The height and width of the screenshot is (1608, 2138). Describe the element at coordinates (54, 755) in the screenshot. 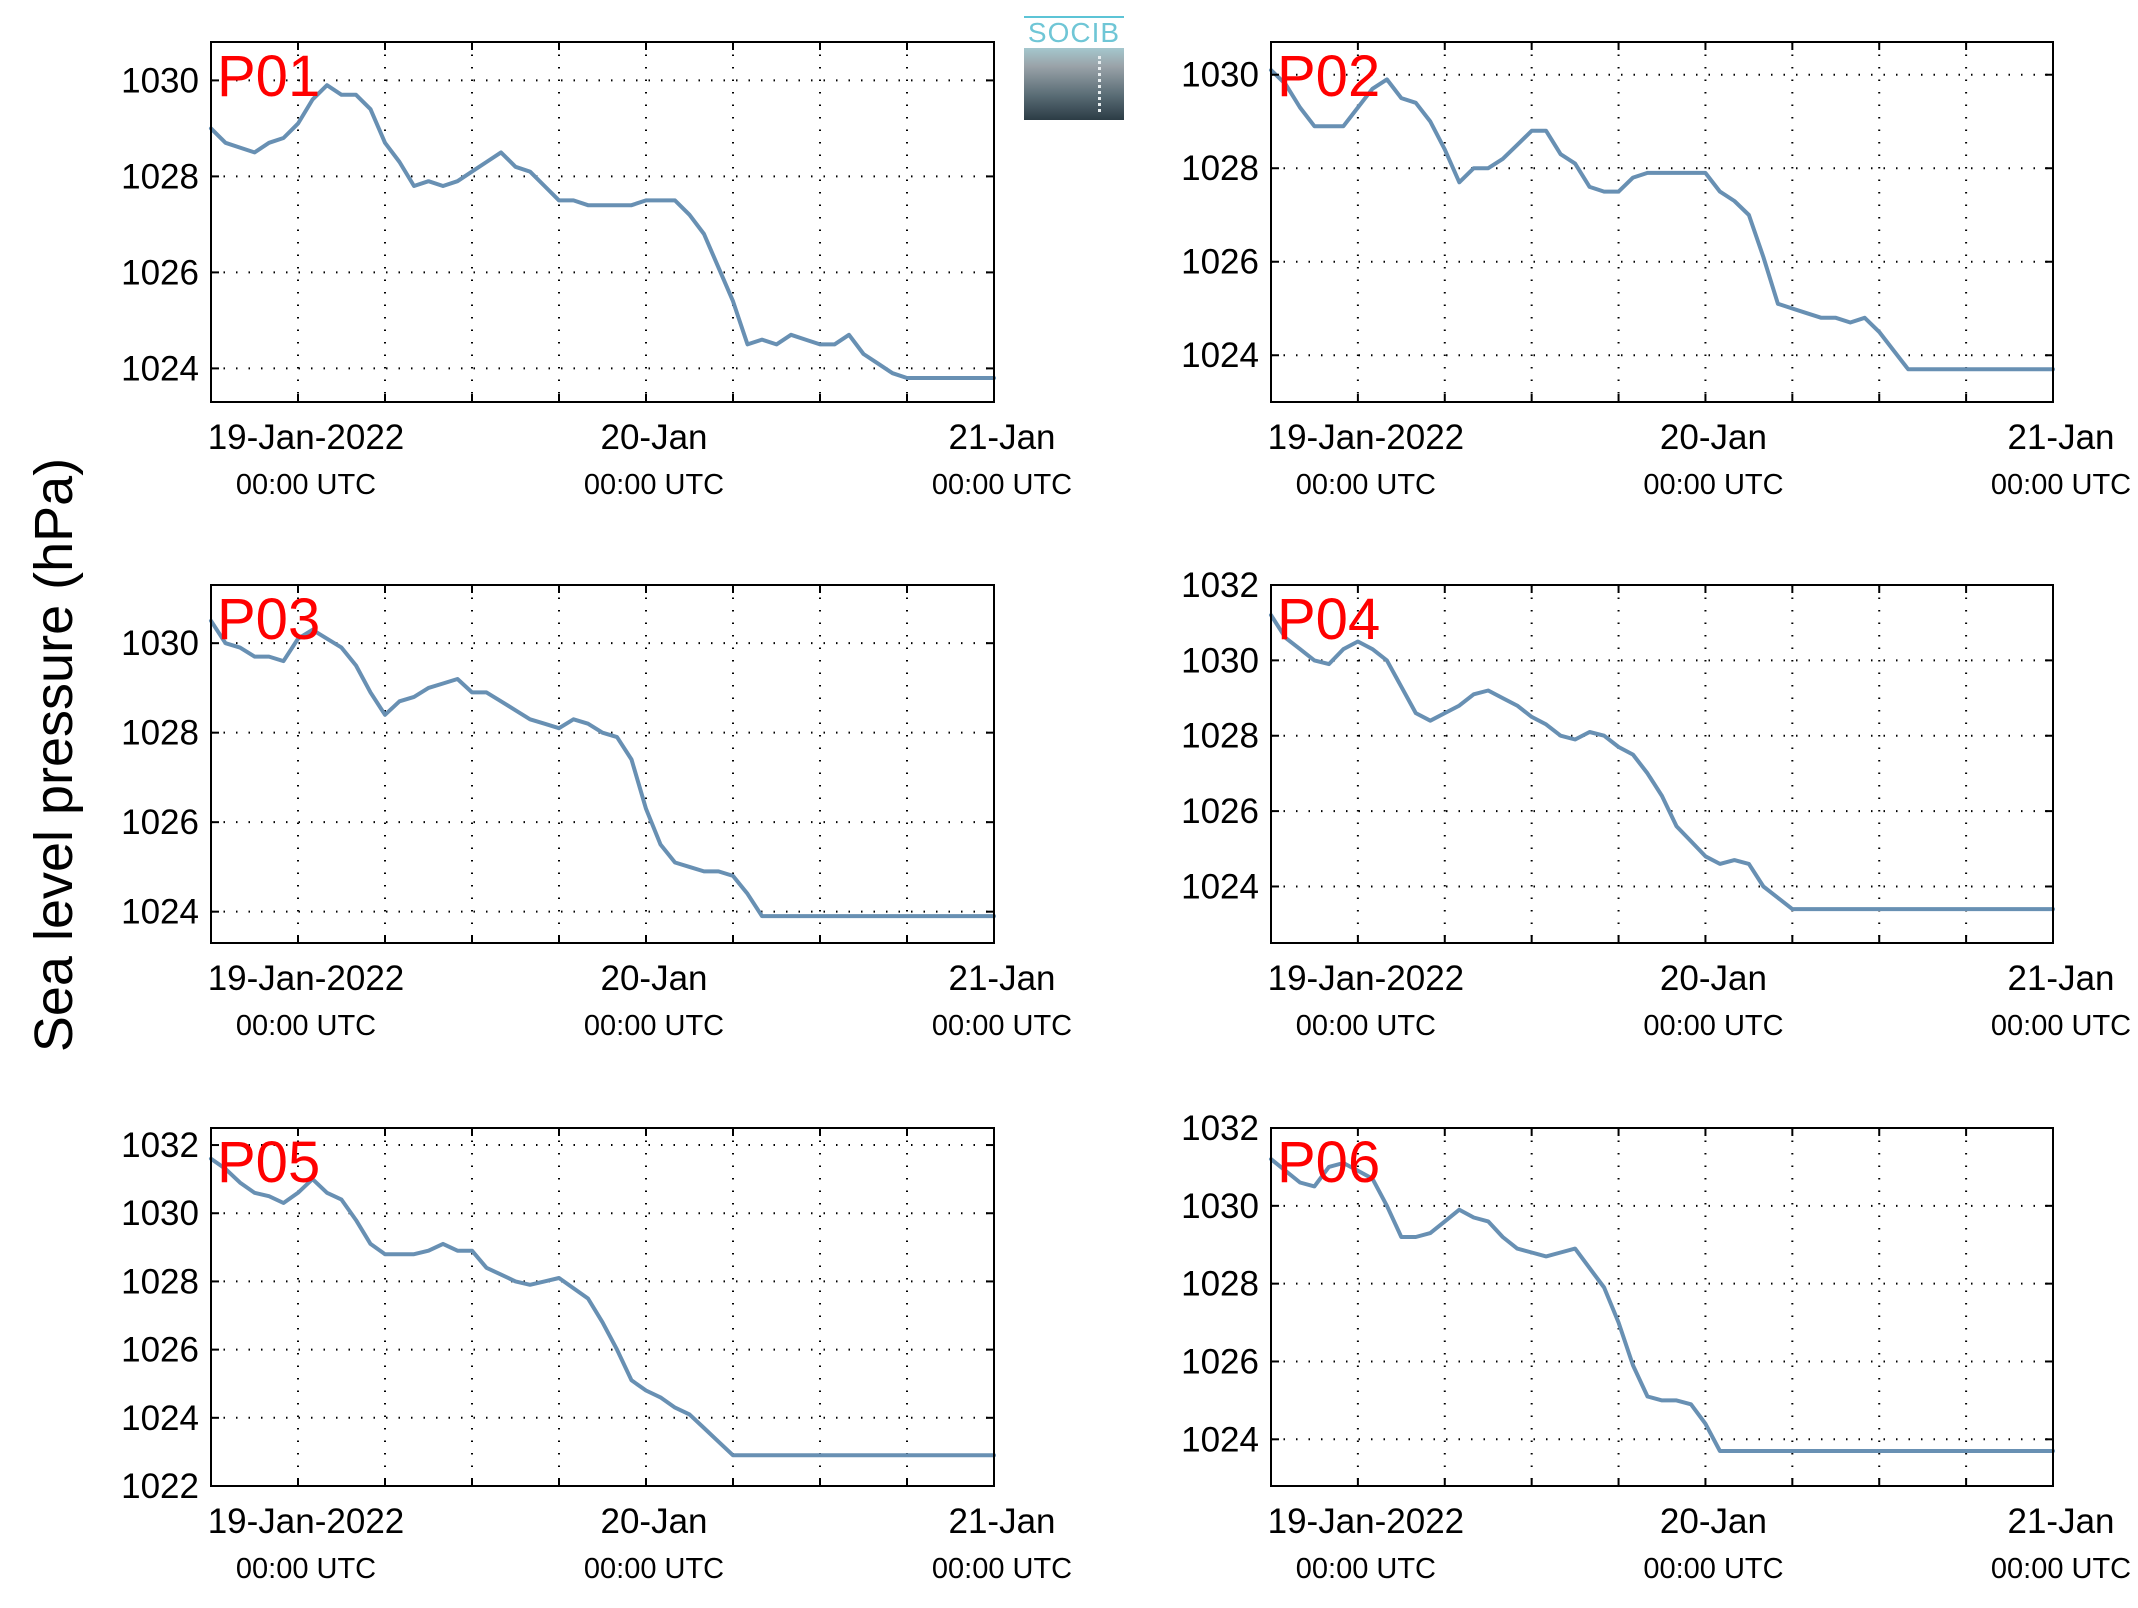

I see `y-axis-label: Sea level pressure (hPa)` at that location.